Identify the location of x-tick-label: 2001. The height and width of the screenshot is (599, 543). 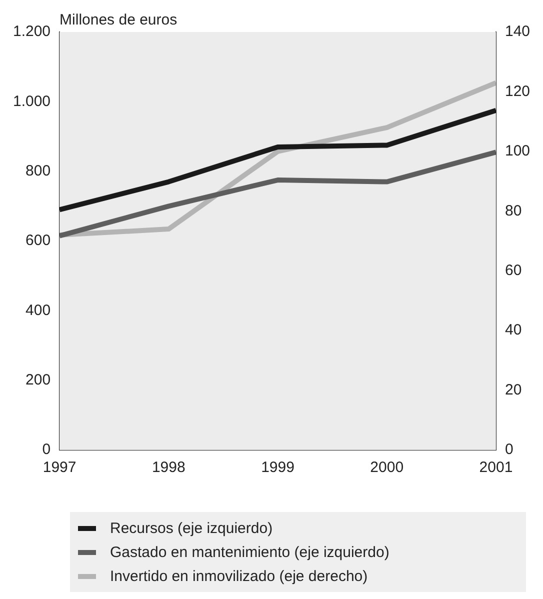
(496, 467).